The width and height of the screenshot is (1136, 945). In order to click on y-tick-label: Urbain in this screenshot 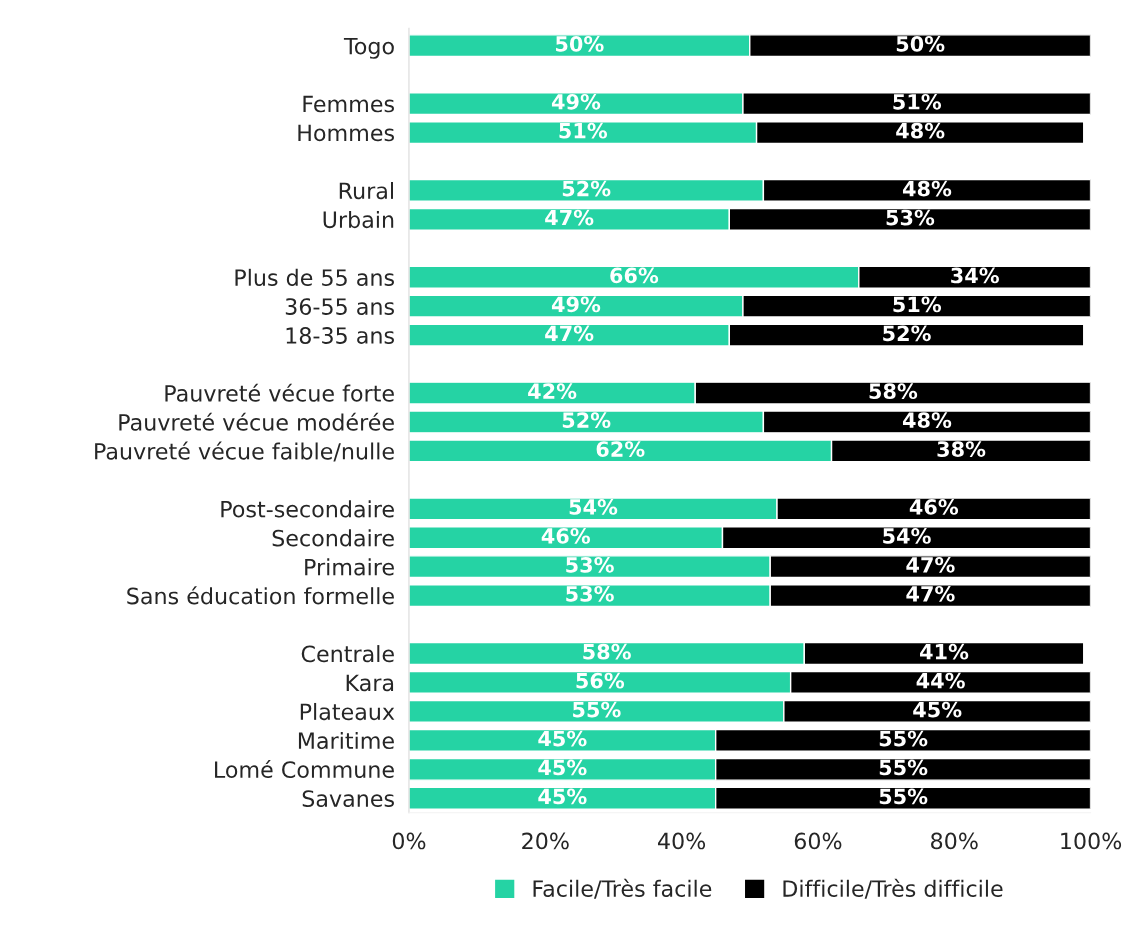, I will do `click(358, 219)`.